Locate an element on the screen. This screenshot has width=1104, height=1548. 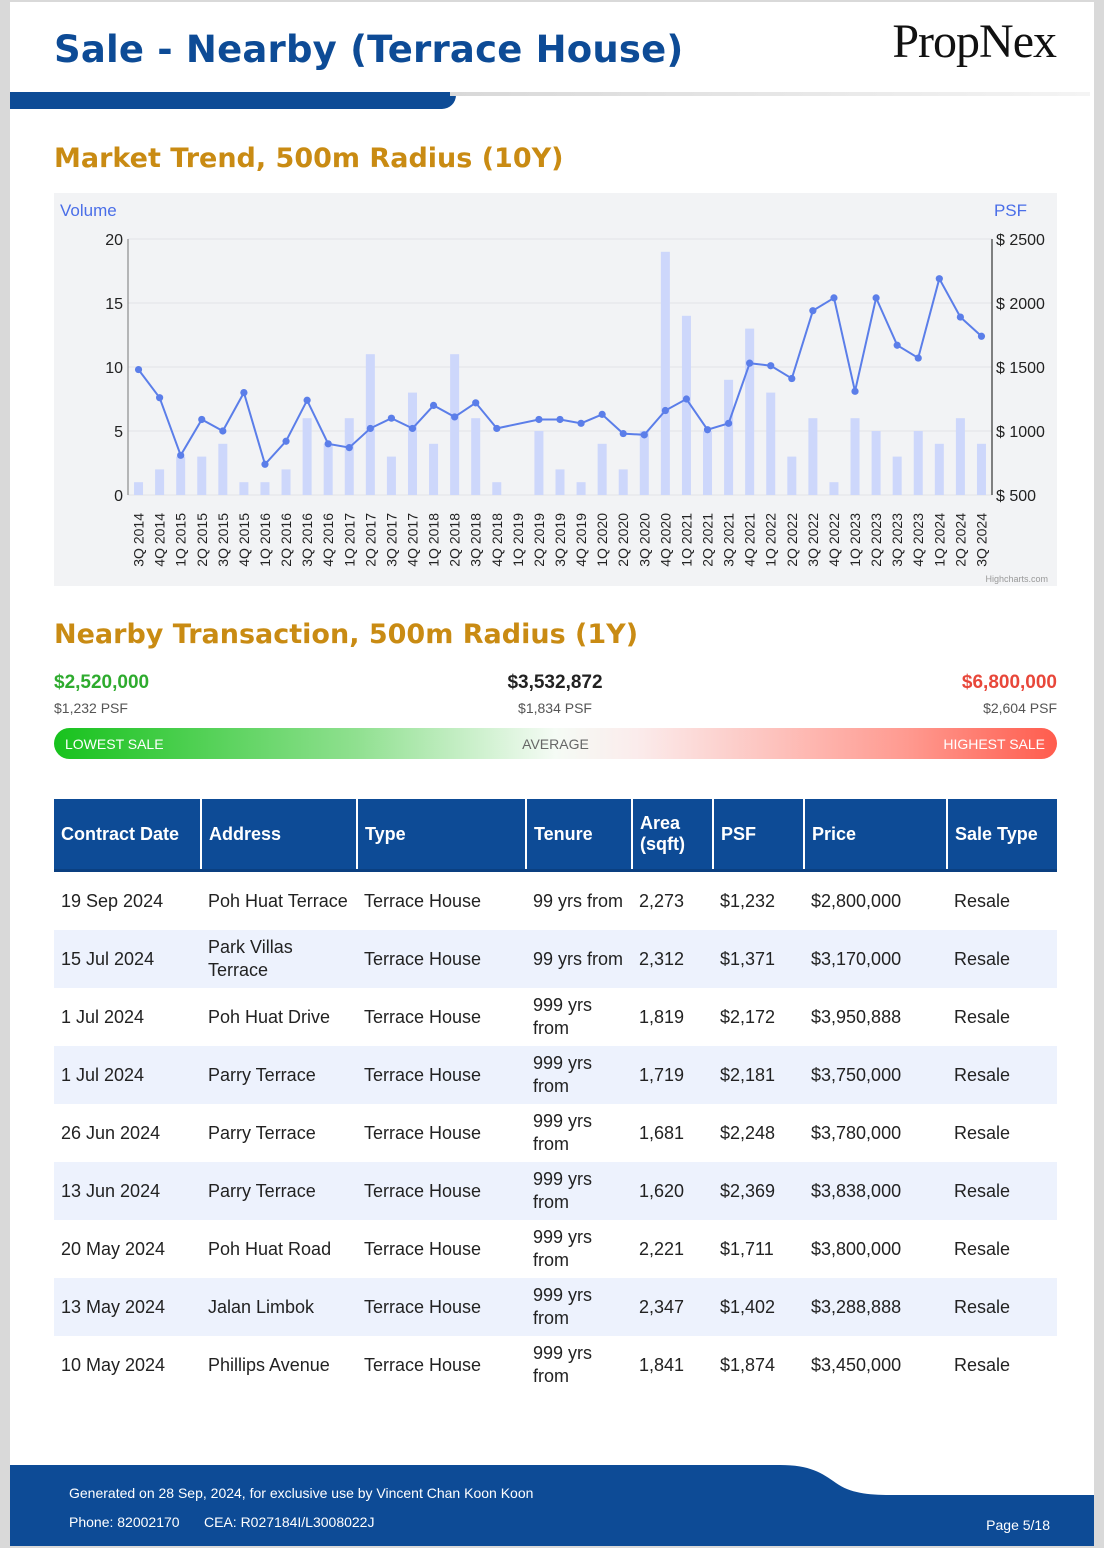
lowest-sale-label: LOWEST SALE is located at coordinates (114, 744).